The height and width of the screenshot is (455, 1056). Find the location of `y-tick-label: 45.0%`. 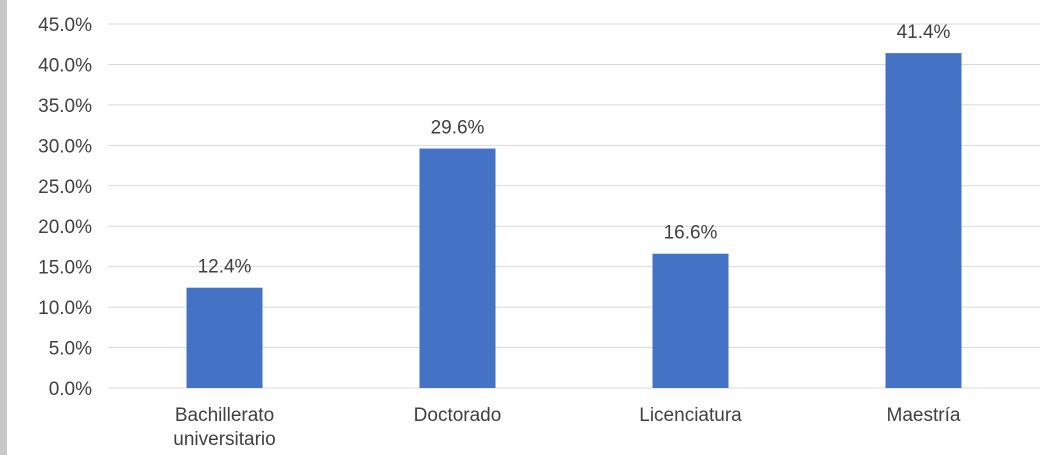

y-tick-label: 45.0% is located at coordinates (65, 25).